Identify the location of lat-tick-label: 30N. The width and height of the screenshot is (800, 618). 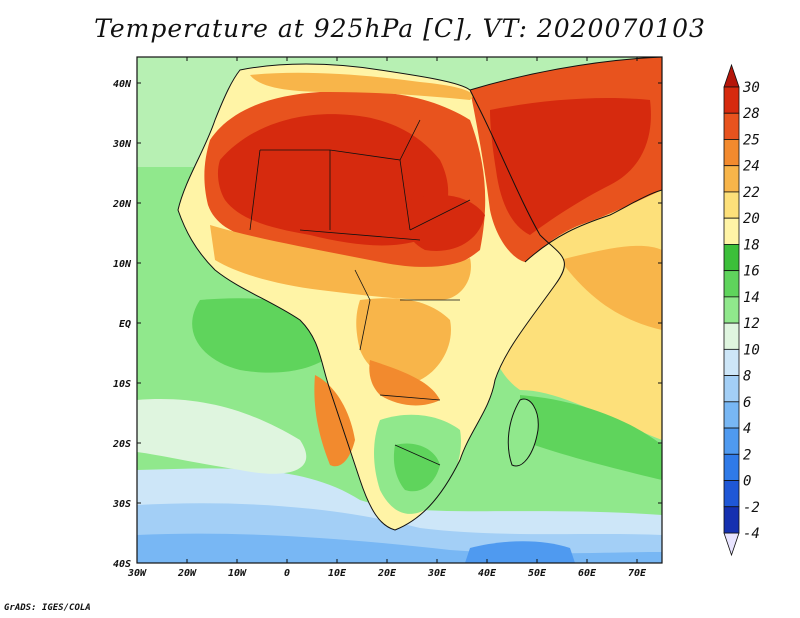
(122, 144).